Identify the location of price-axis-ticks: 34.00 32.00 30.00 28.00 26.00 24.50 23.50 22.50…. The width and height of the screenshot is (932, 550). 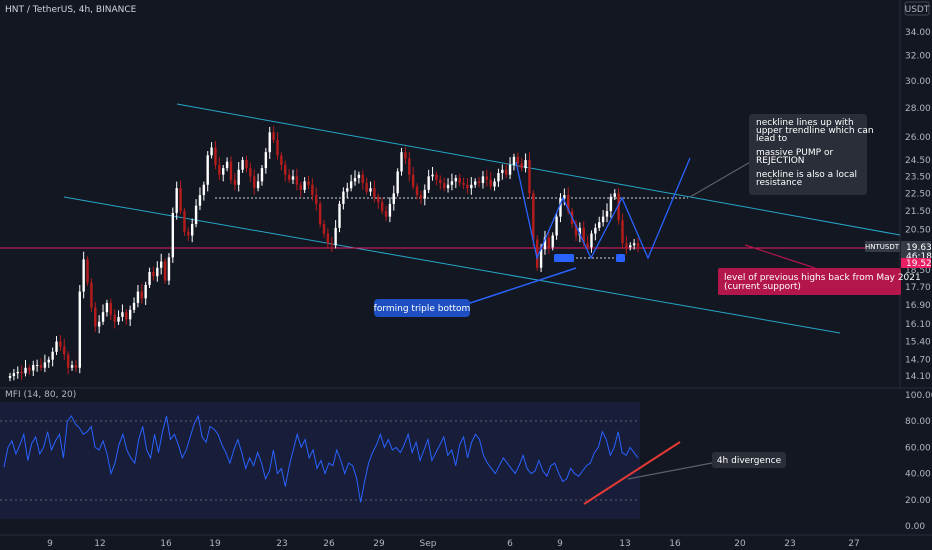
(918, 205).